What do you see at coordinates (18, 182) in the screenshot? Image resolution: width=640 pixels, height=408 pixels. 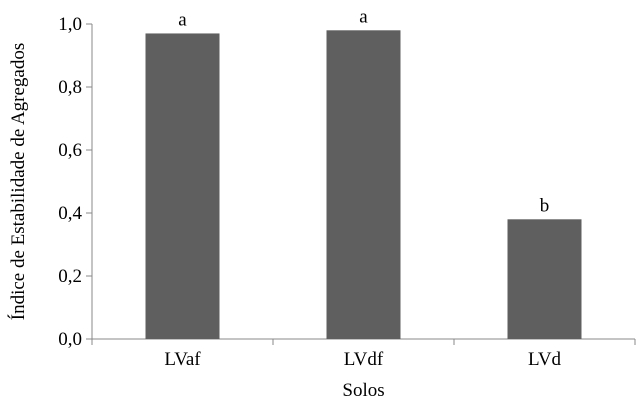 I see `y-axis-title: Índice de Estabilidade de Agregados` at bounding box center [18, 182].